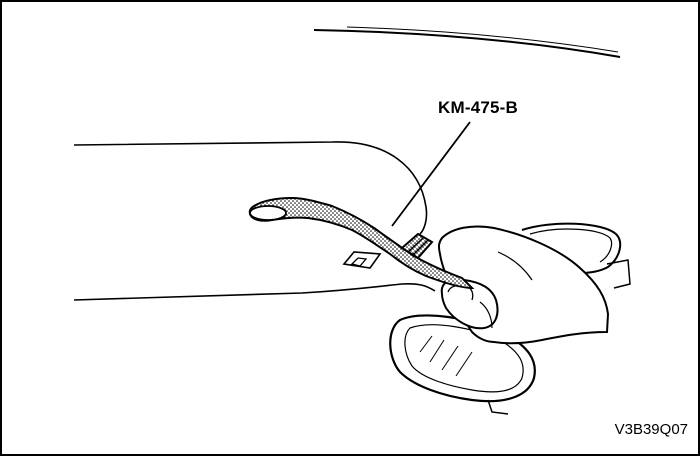 The height and width of the screenshot is (458, 700). What do you see at coordinates (478, 107) in the screenshot?
I see `tool-callout-label: KM-475-B` at bounding box center [478, 107].